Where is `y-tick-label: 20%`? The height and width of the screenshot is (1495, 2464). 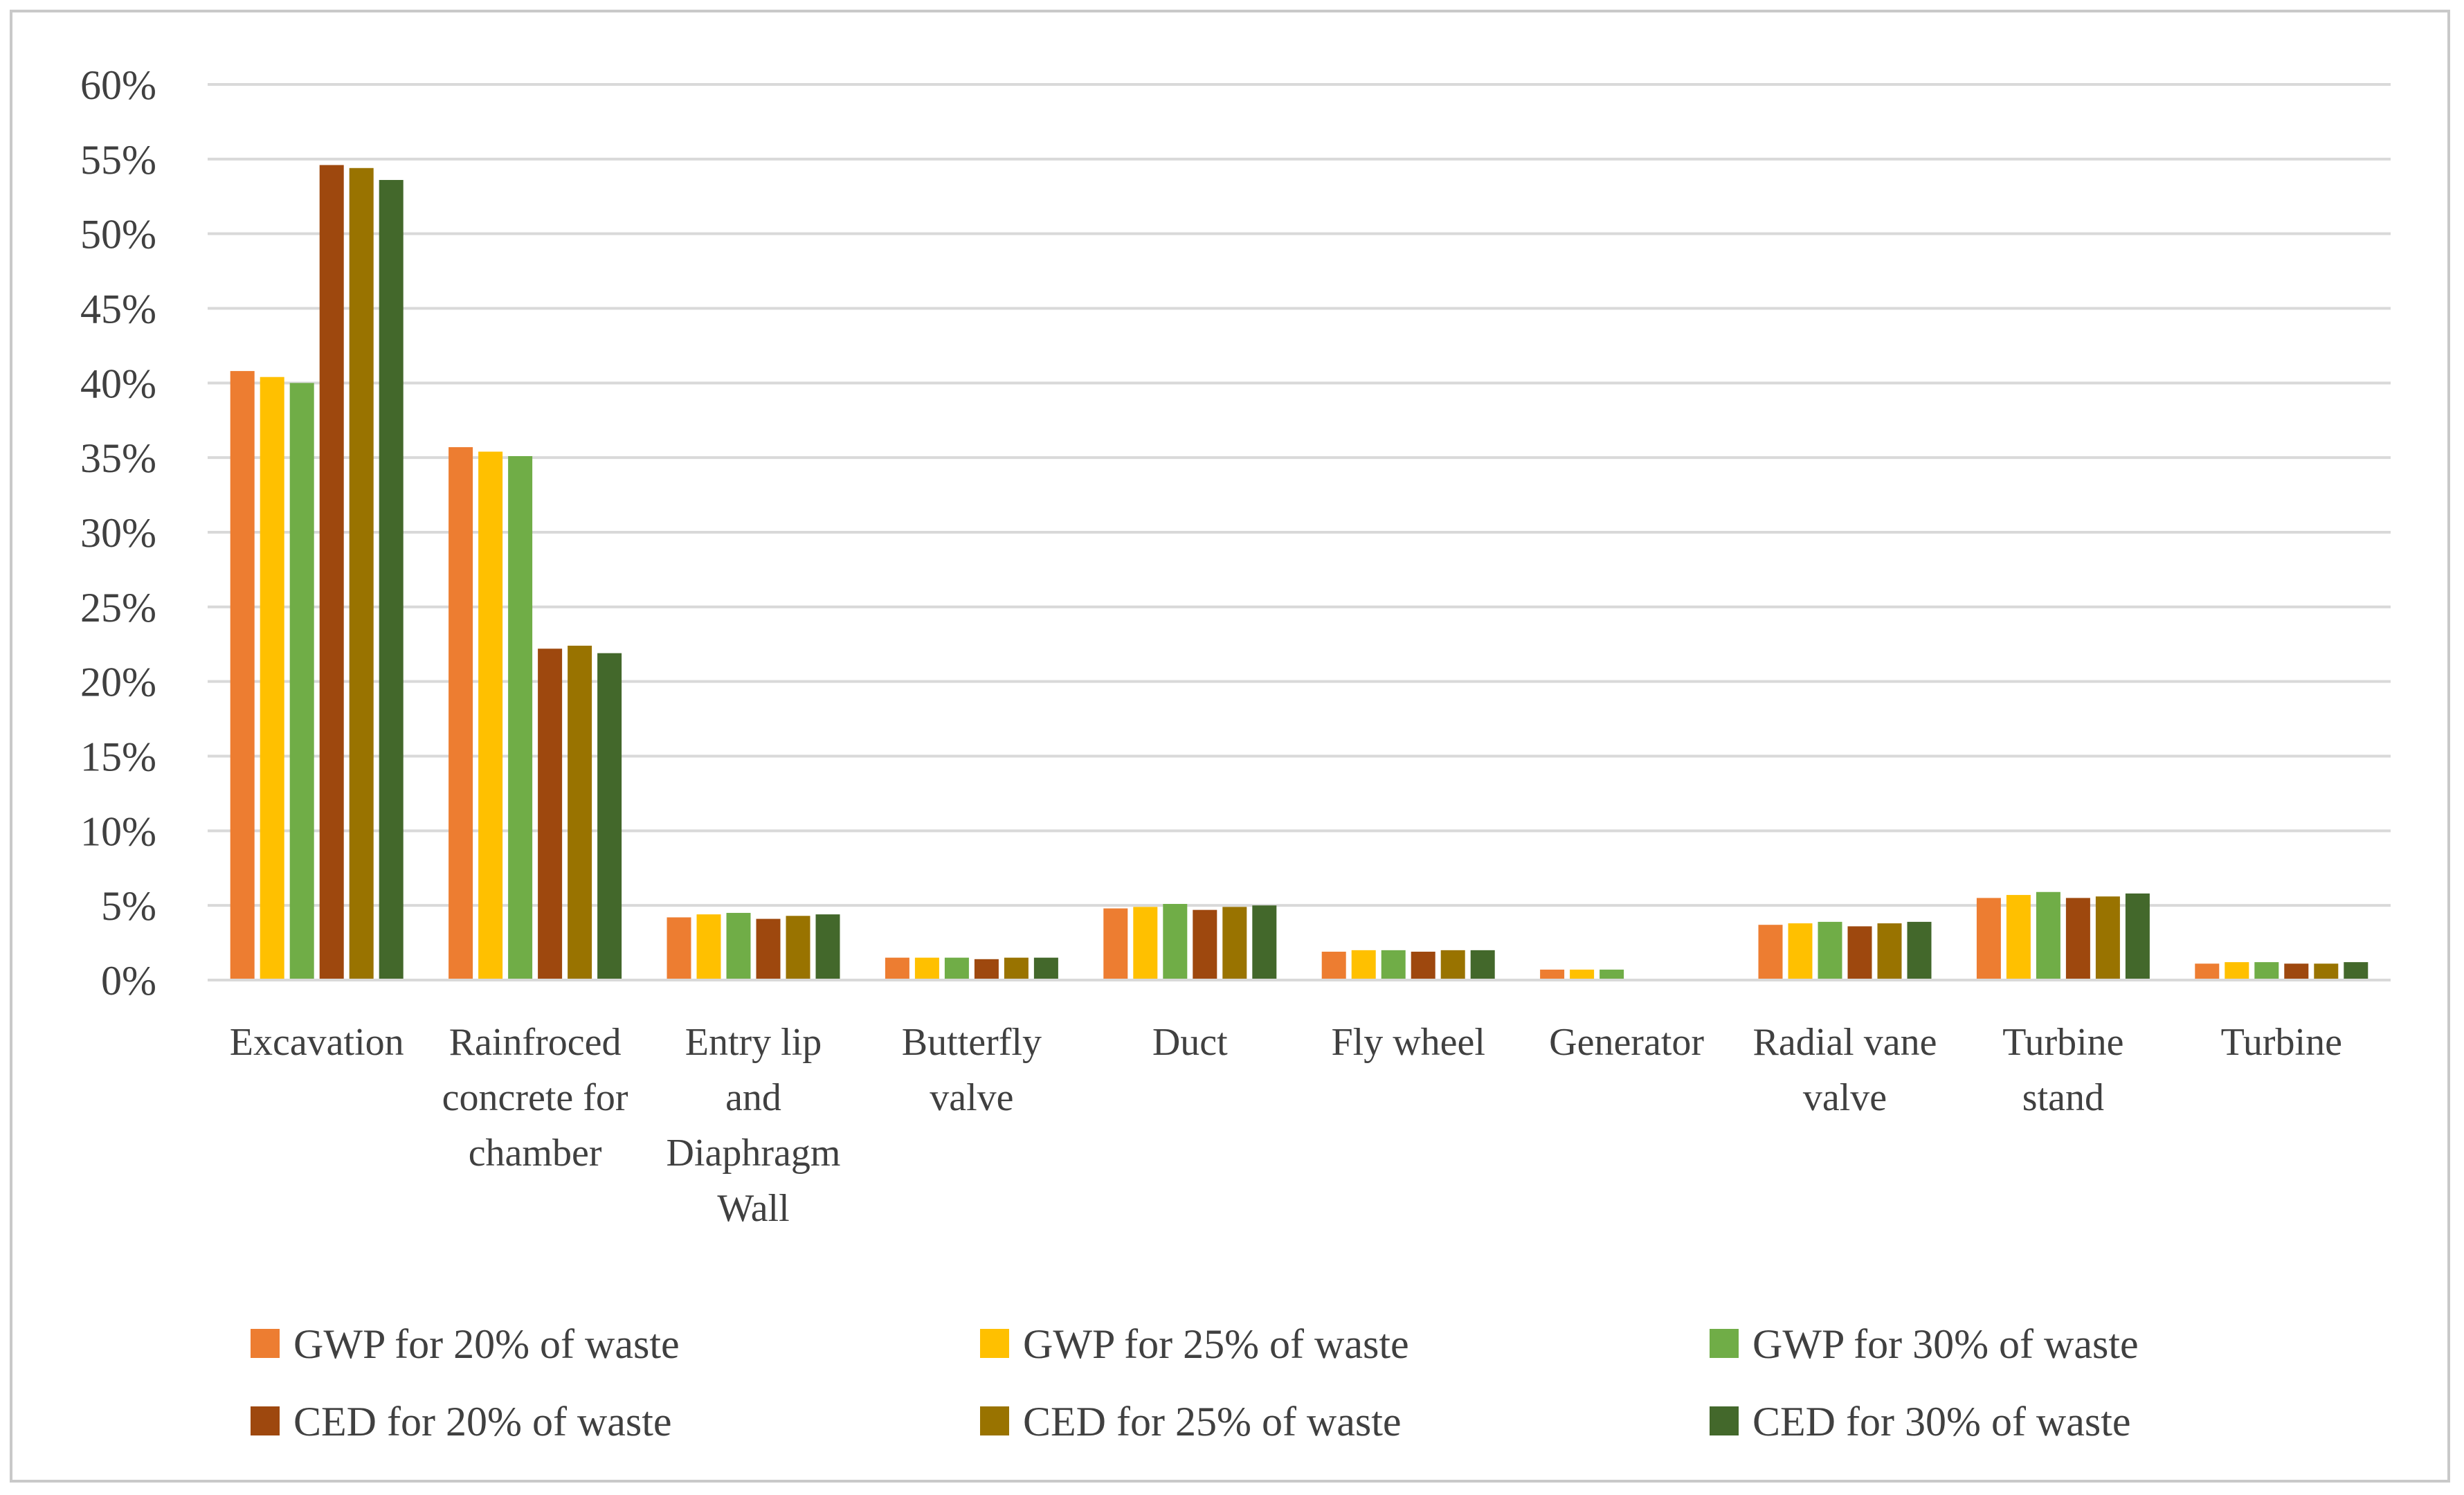
y-tick-label: 20% is located at coordinates (118, 682).